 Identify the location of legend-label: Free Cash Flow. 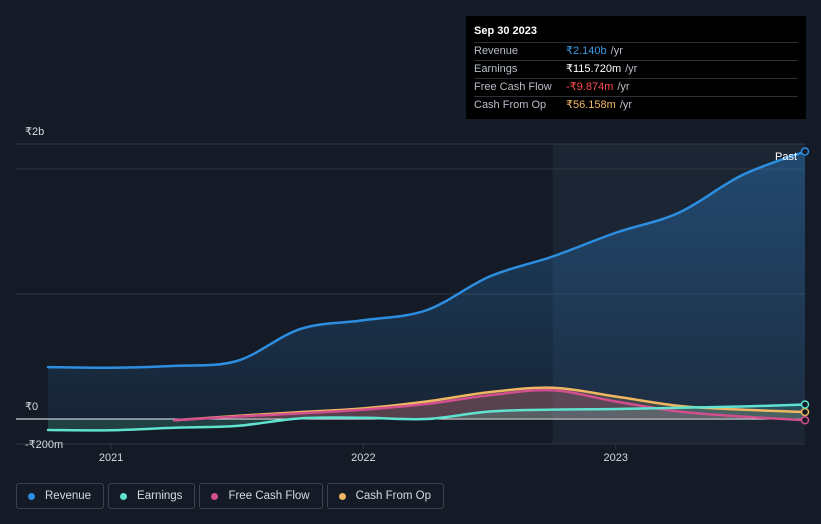
(269, 496).